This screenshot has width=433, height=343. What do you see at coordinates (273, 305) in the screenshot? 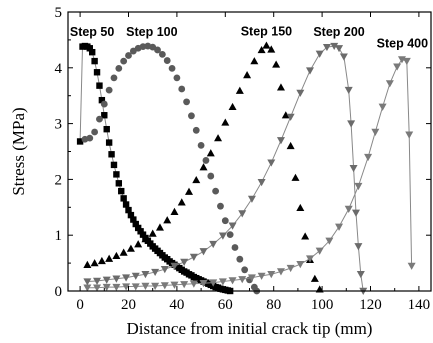
I see `x-tick-label: 80` at bounding box center [273, 305].